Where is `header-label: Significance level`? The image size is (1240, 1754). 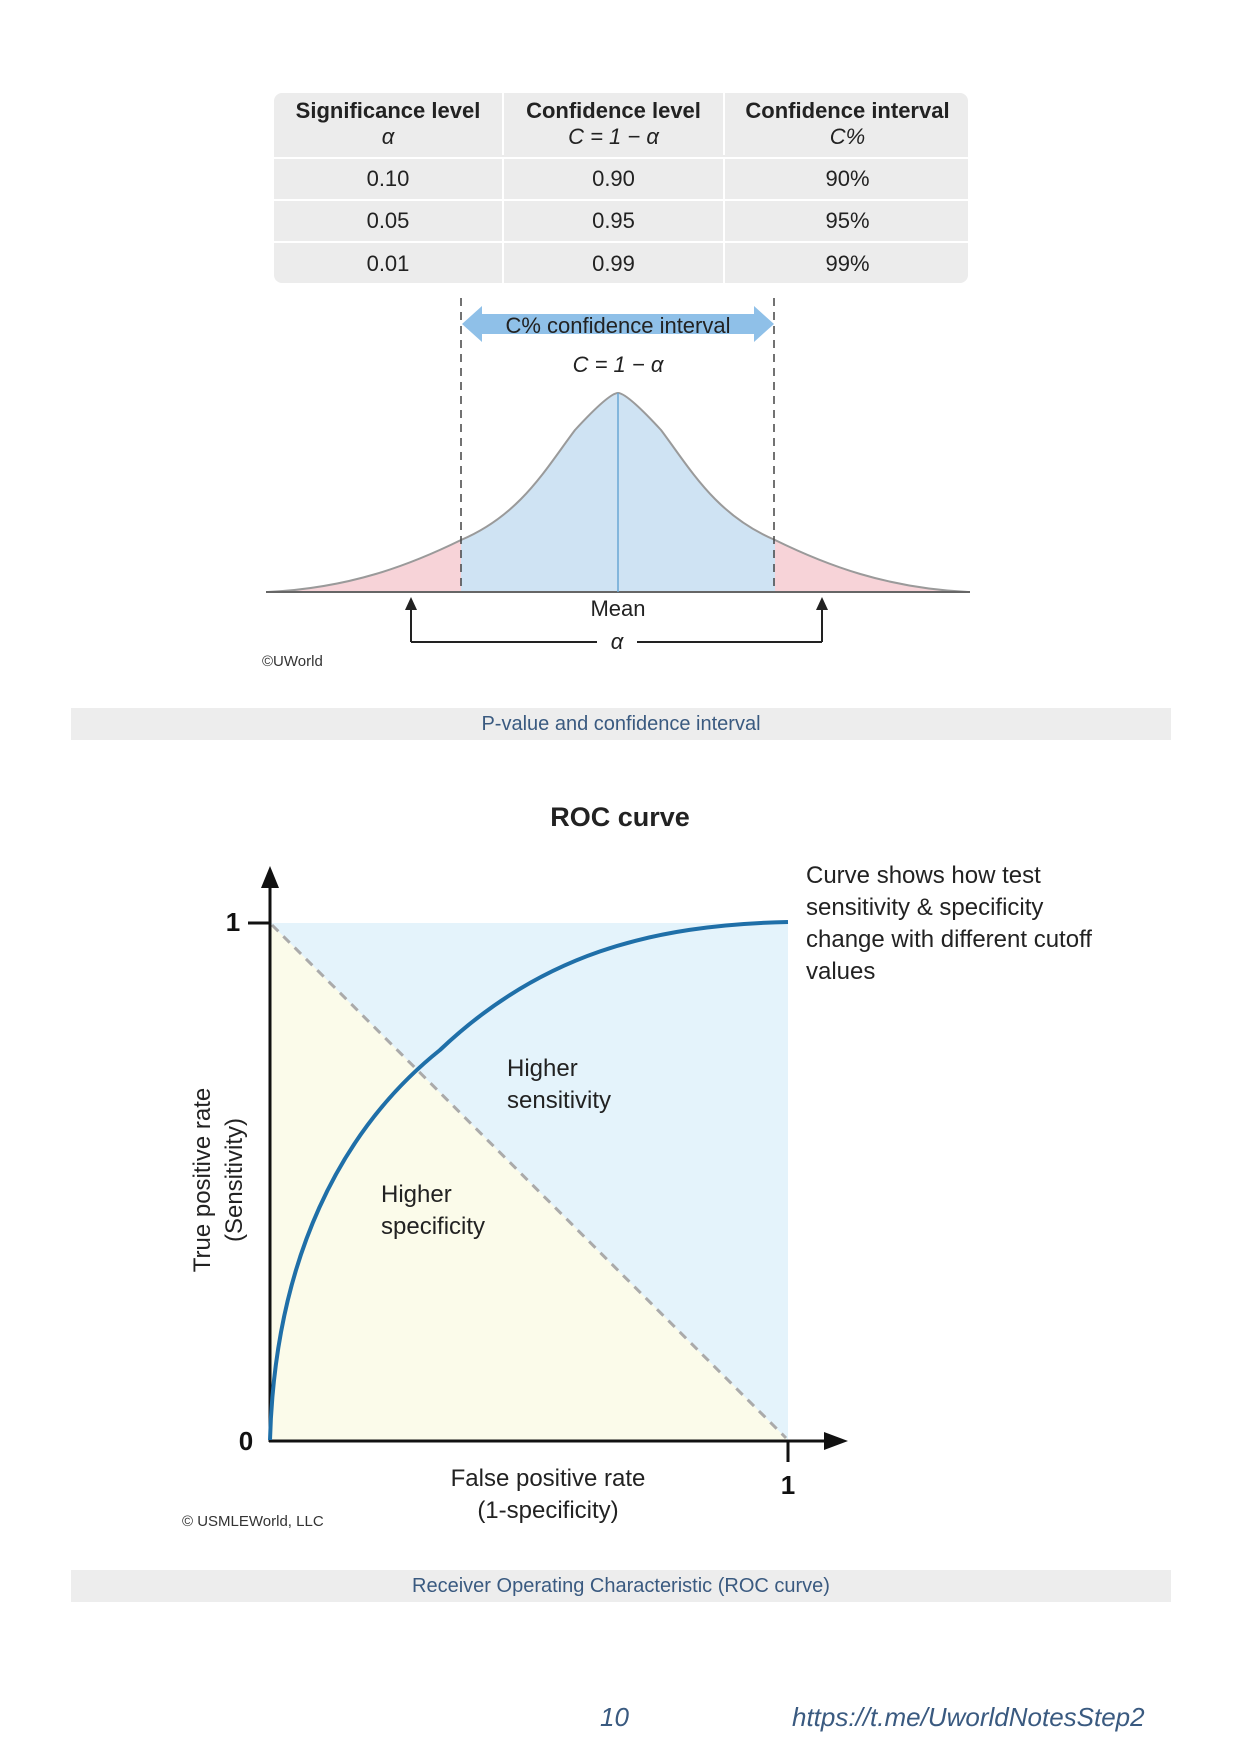 header-label: Significance level is located at coordinates (388, 110).